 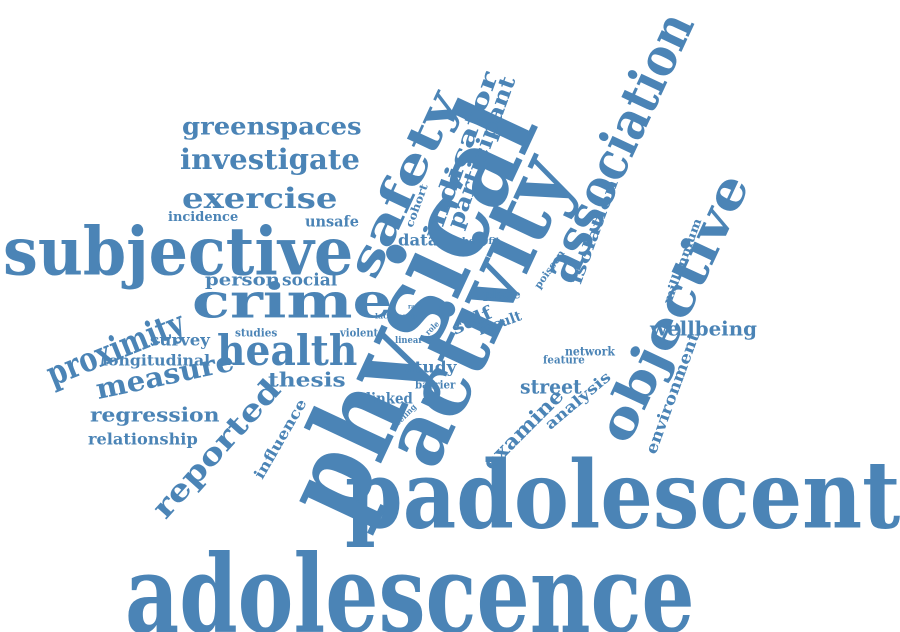 I want to click on cloud-word-investigate: investigate, so click(x=270, y=160).